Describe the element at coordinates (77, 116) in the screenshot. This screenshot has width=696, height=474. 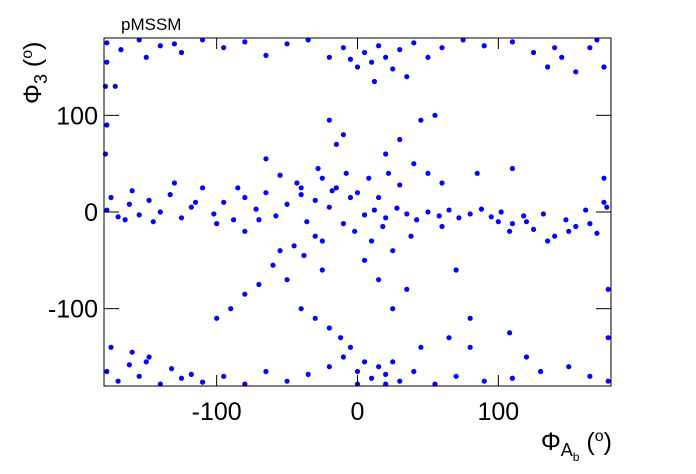
I see `y-tick-label: 100` at that location.